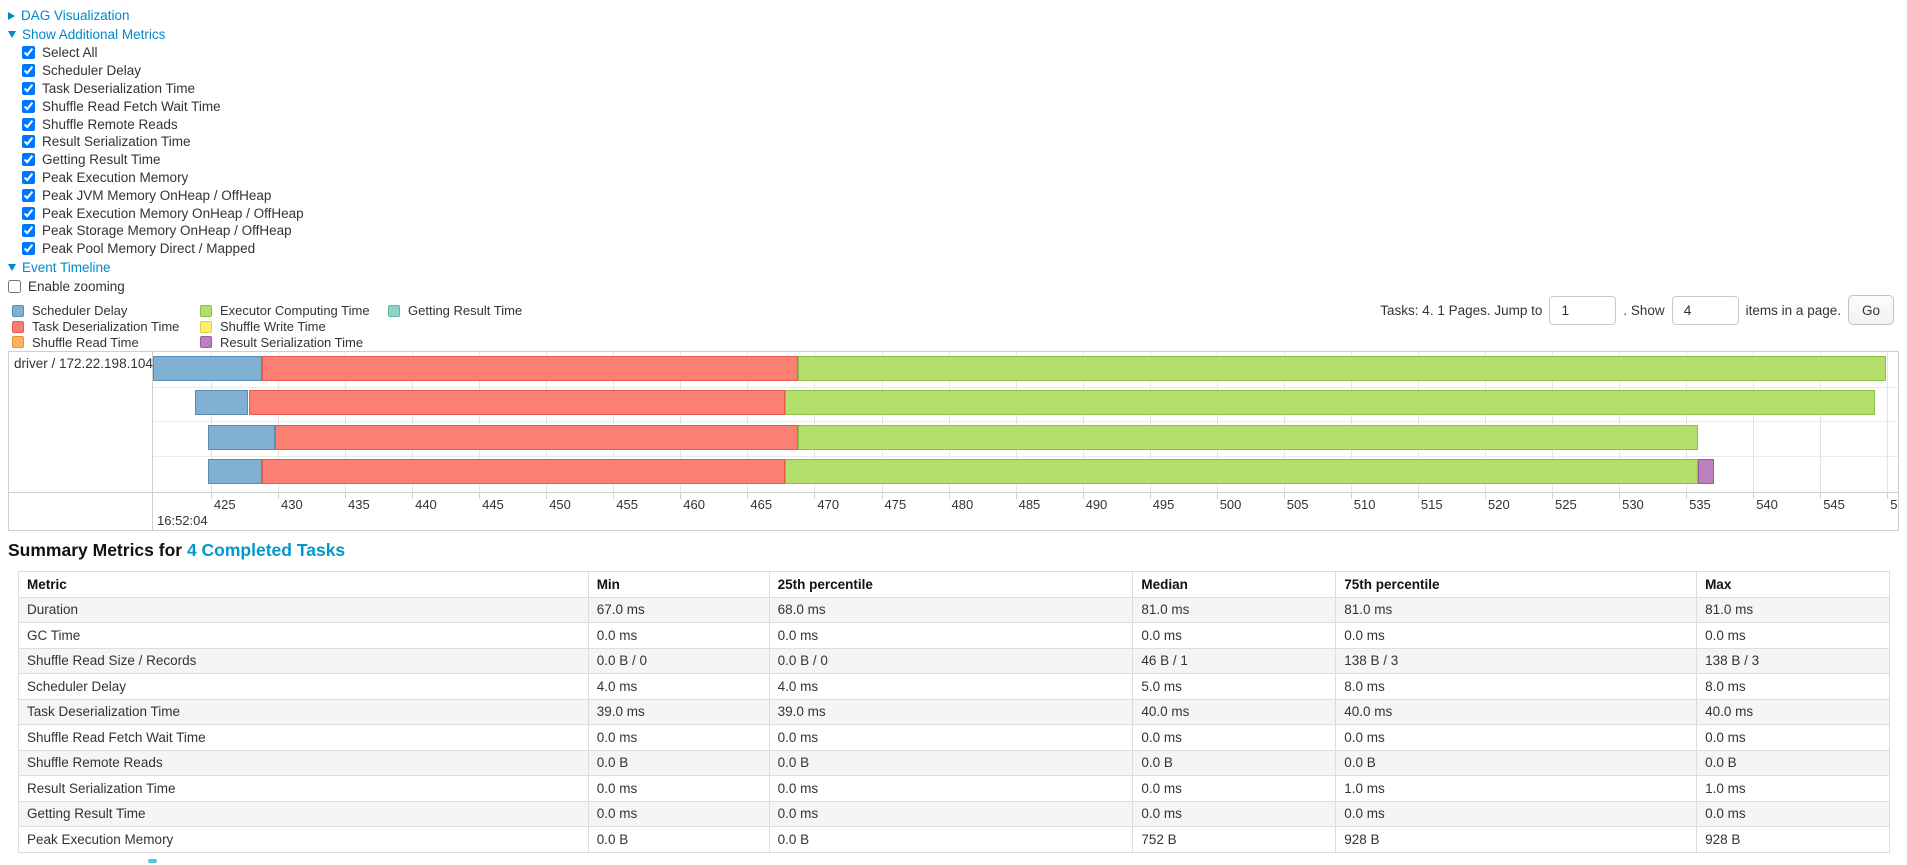  I want to click on axis-tick-label: 535, so click(1700, 504).